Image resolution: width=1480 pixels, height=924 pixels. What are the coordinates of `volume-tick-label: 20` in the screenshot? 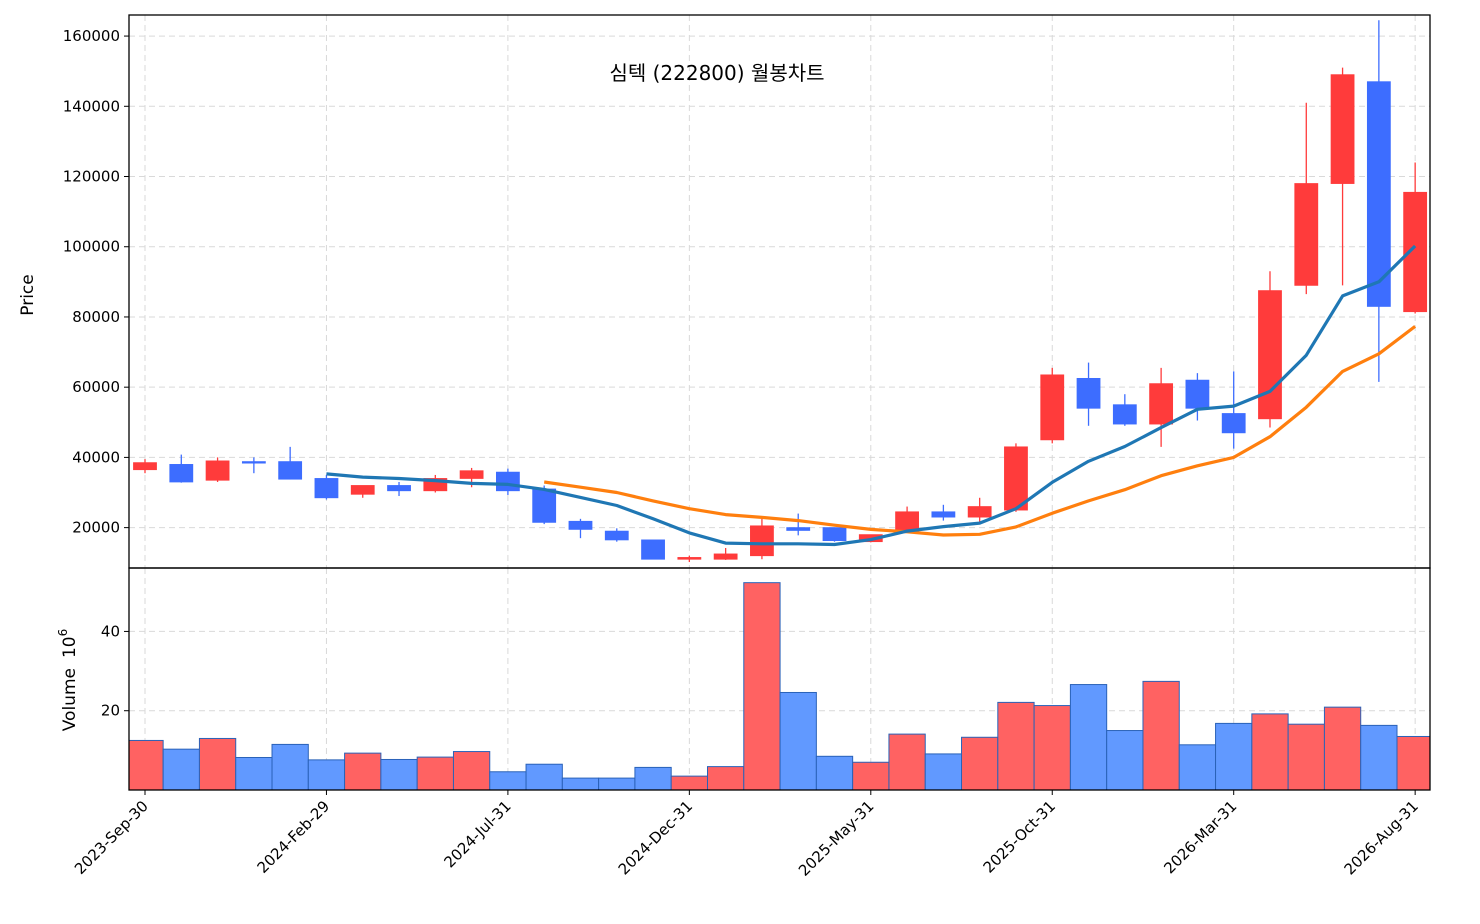 It's located at (110, 711).